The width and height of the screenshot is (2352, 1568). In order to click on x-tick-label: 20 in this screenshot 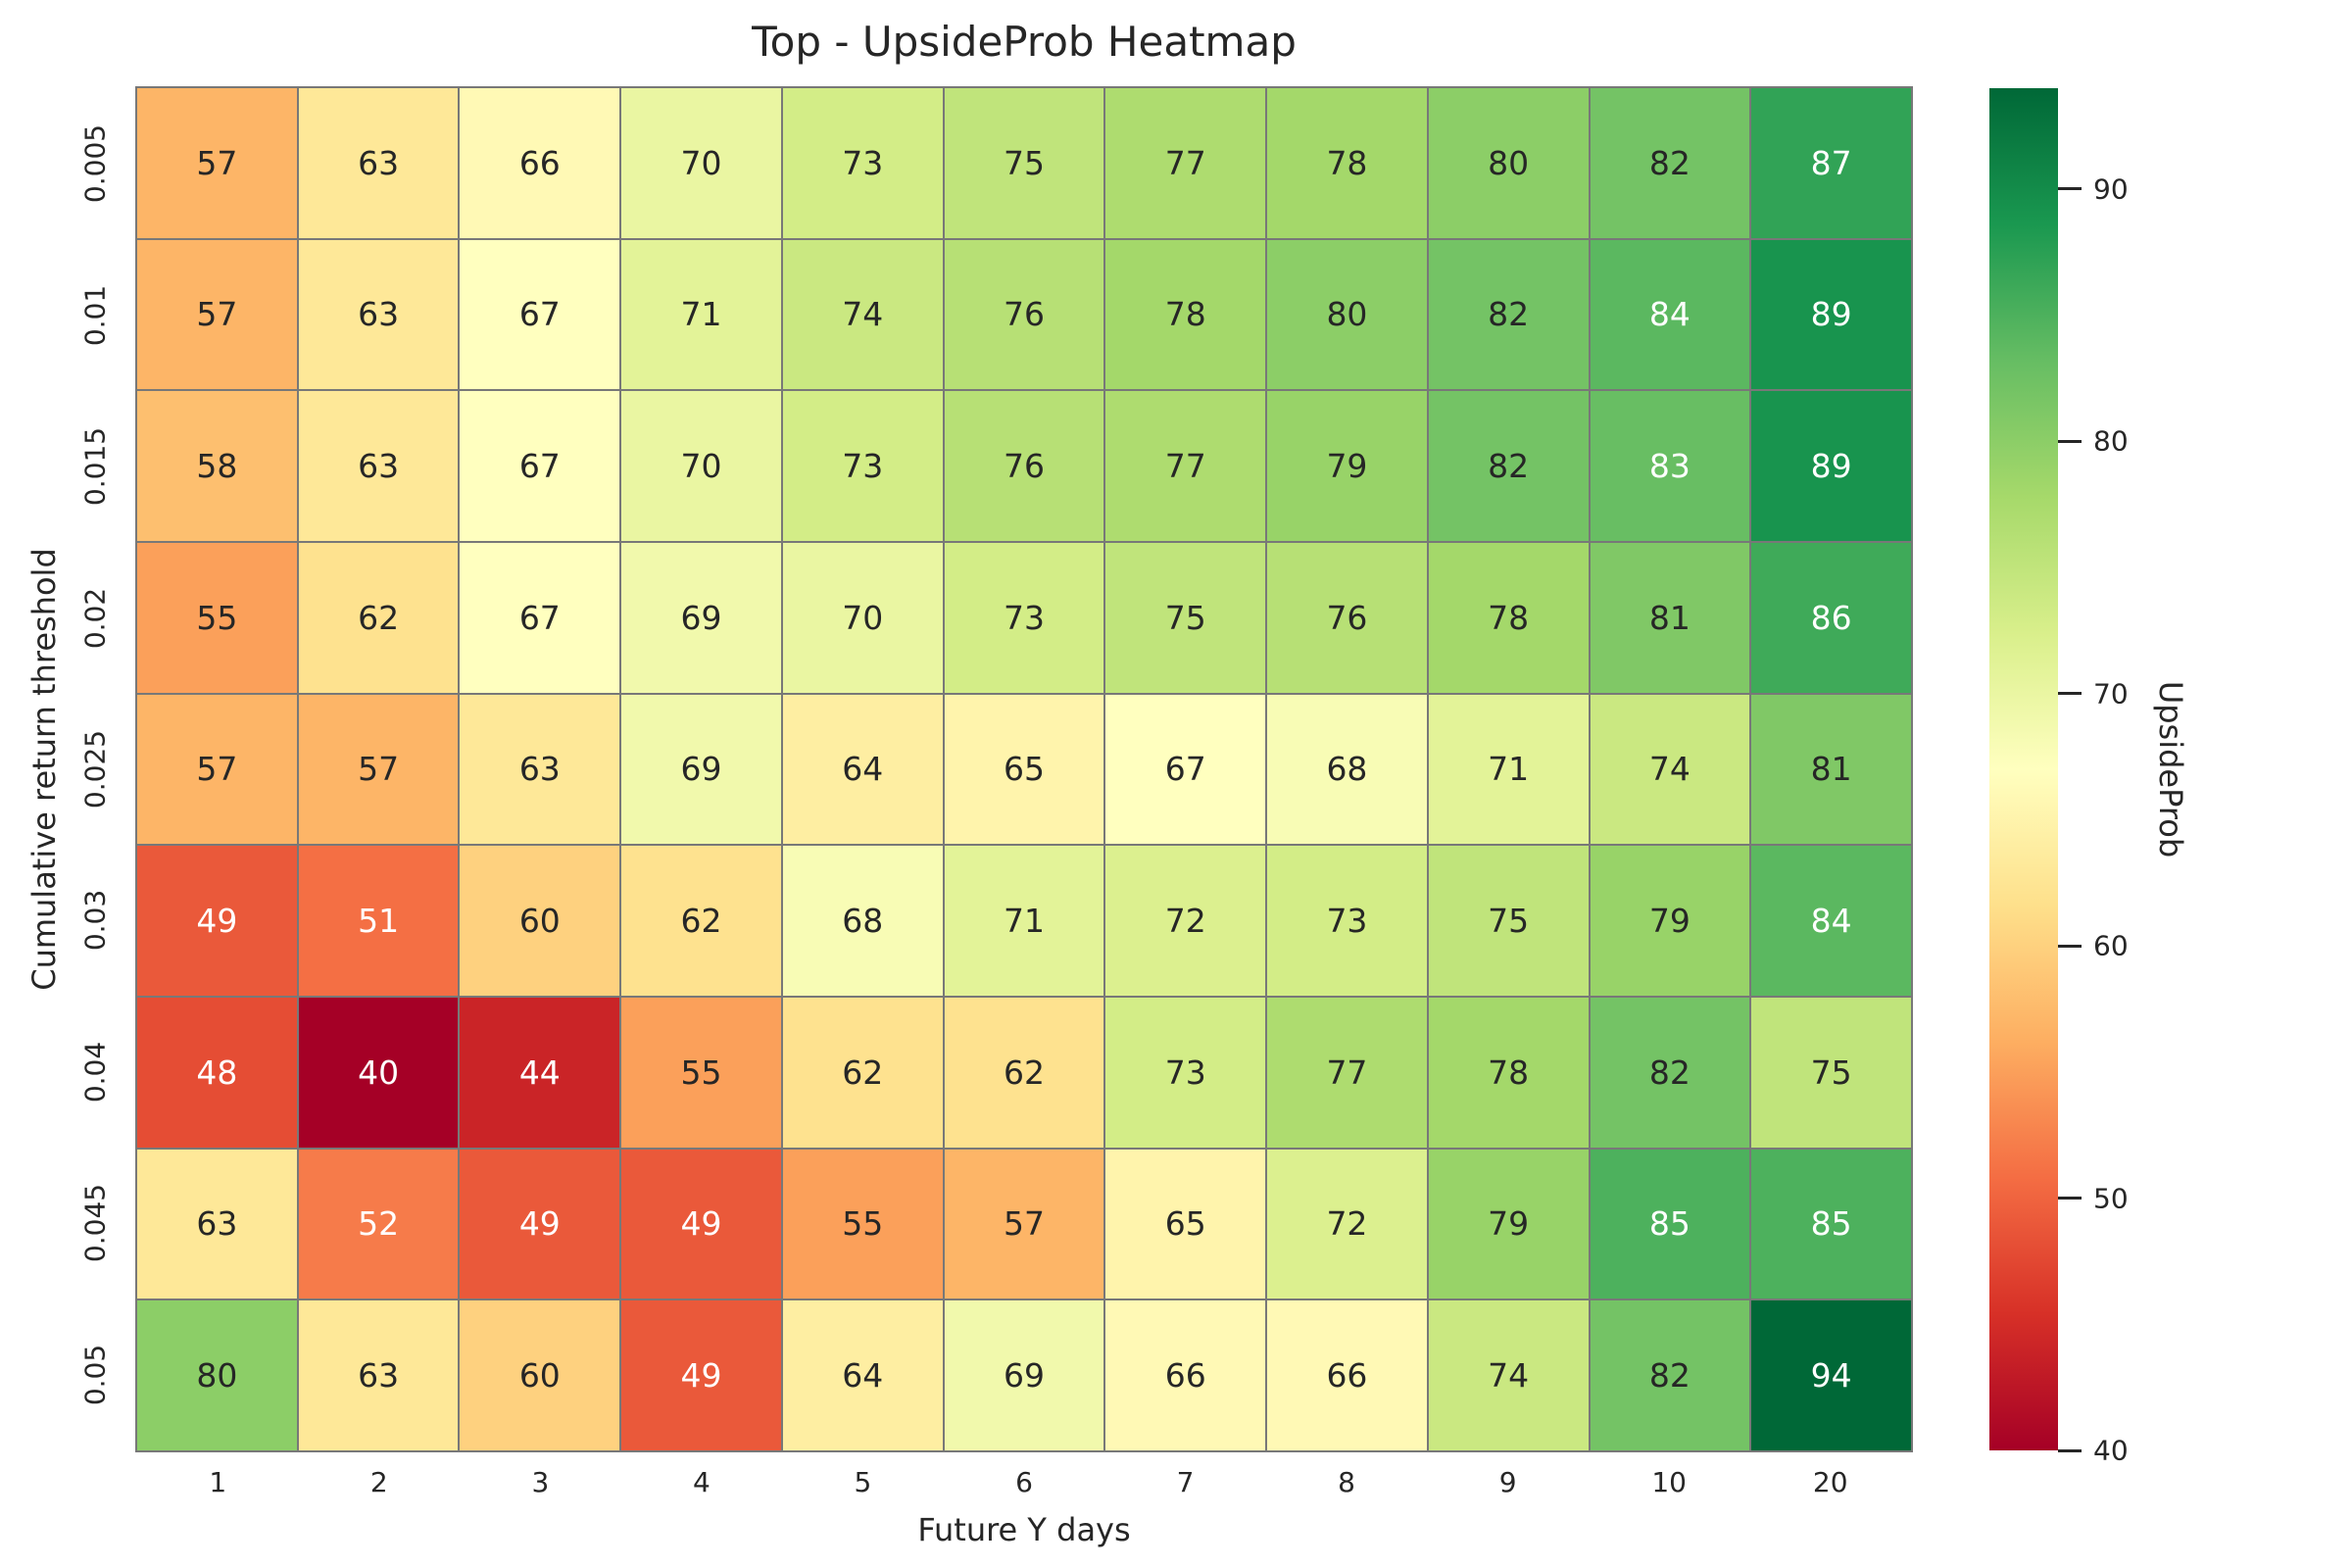, I will do `click(1830, 1482)`.